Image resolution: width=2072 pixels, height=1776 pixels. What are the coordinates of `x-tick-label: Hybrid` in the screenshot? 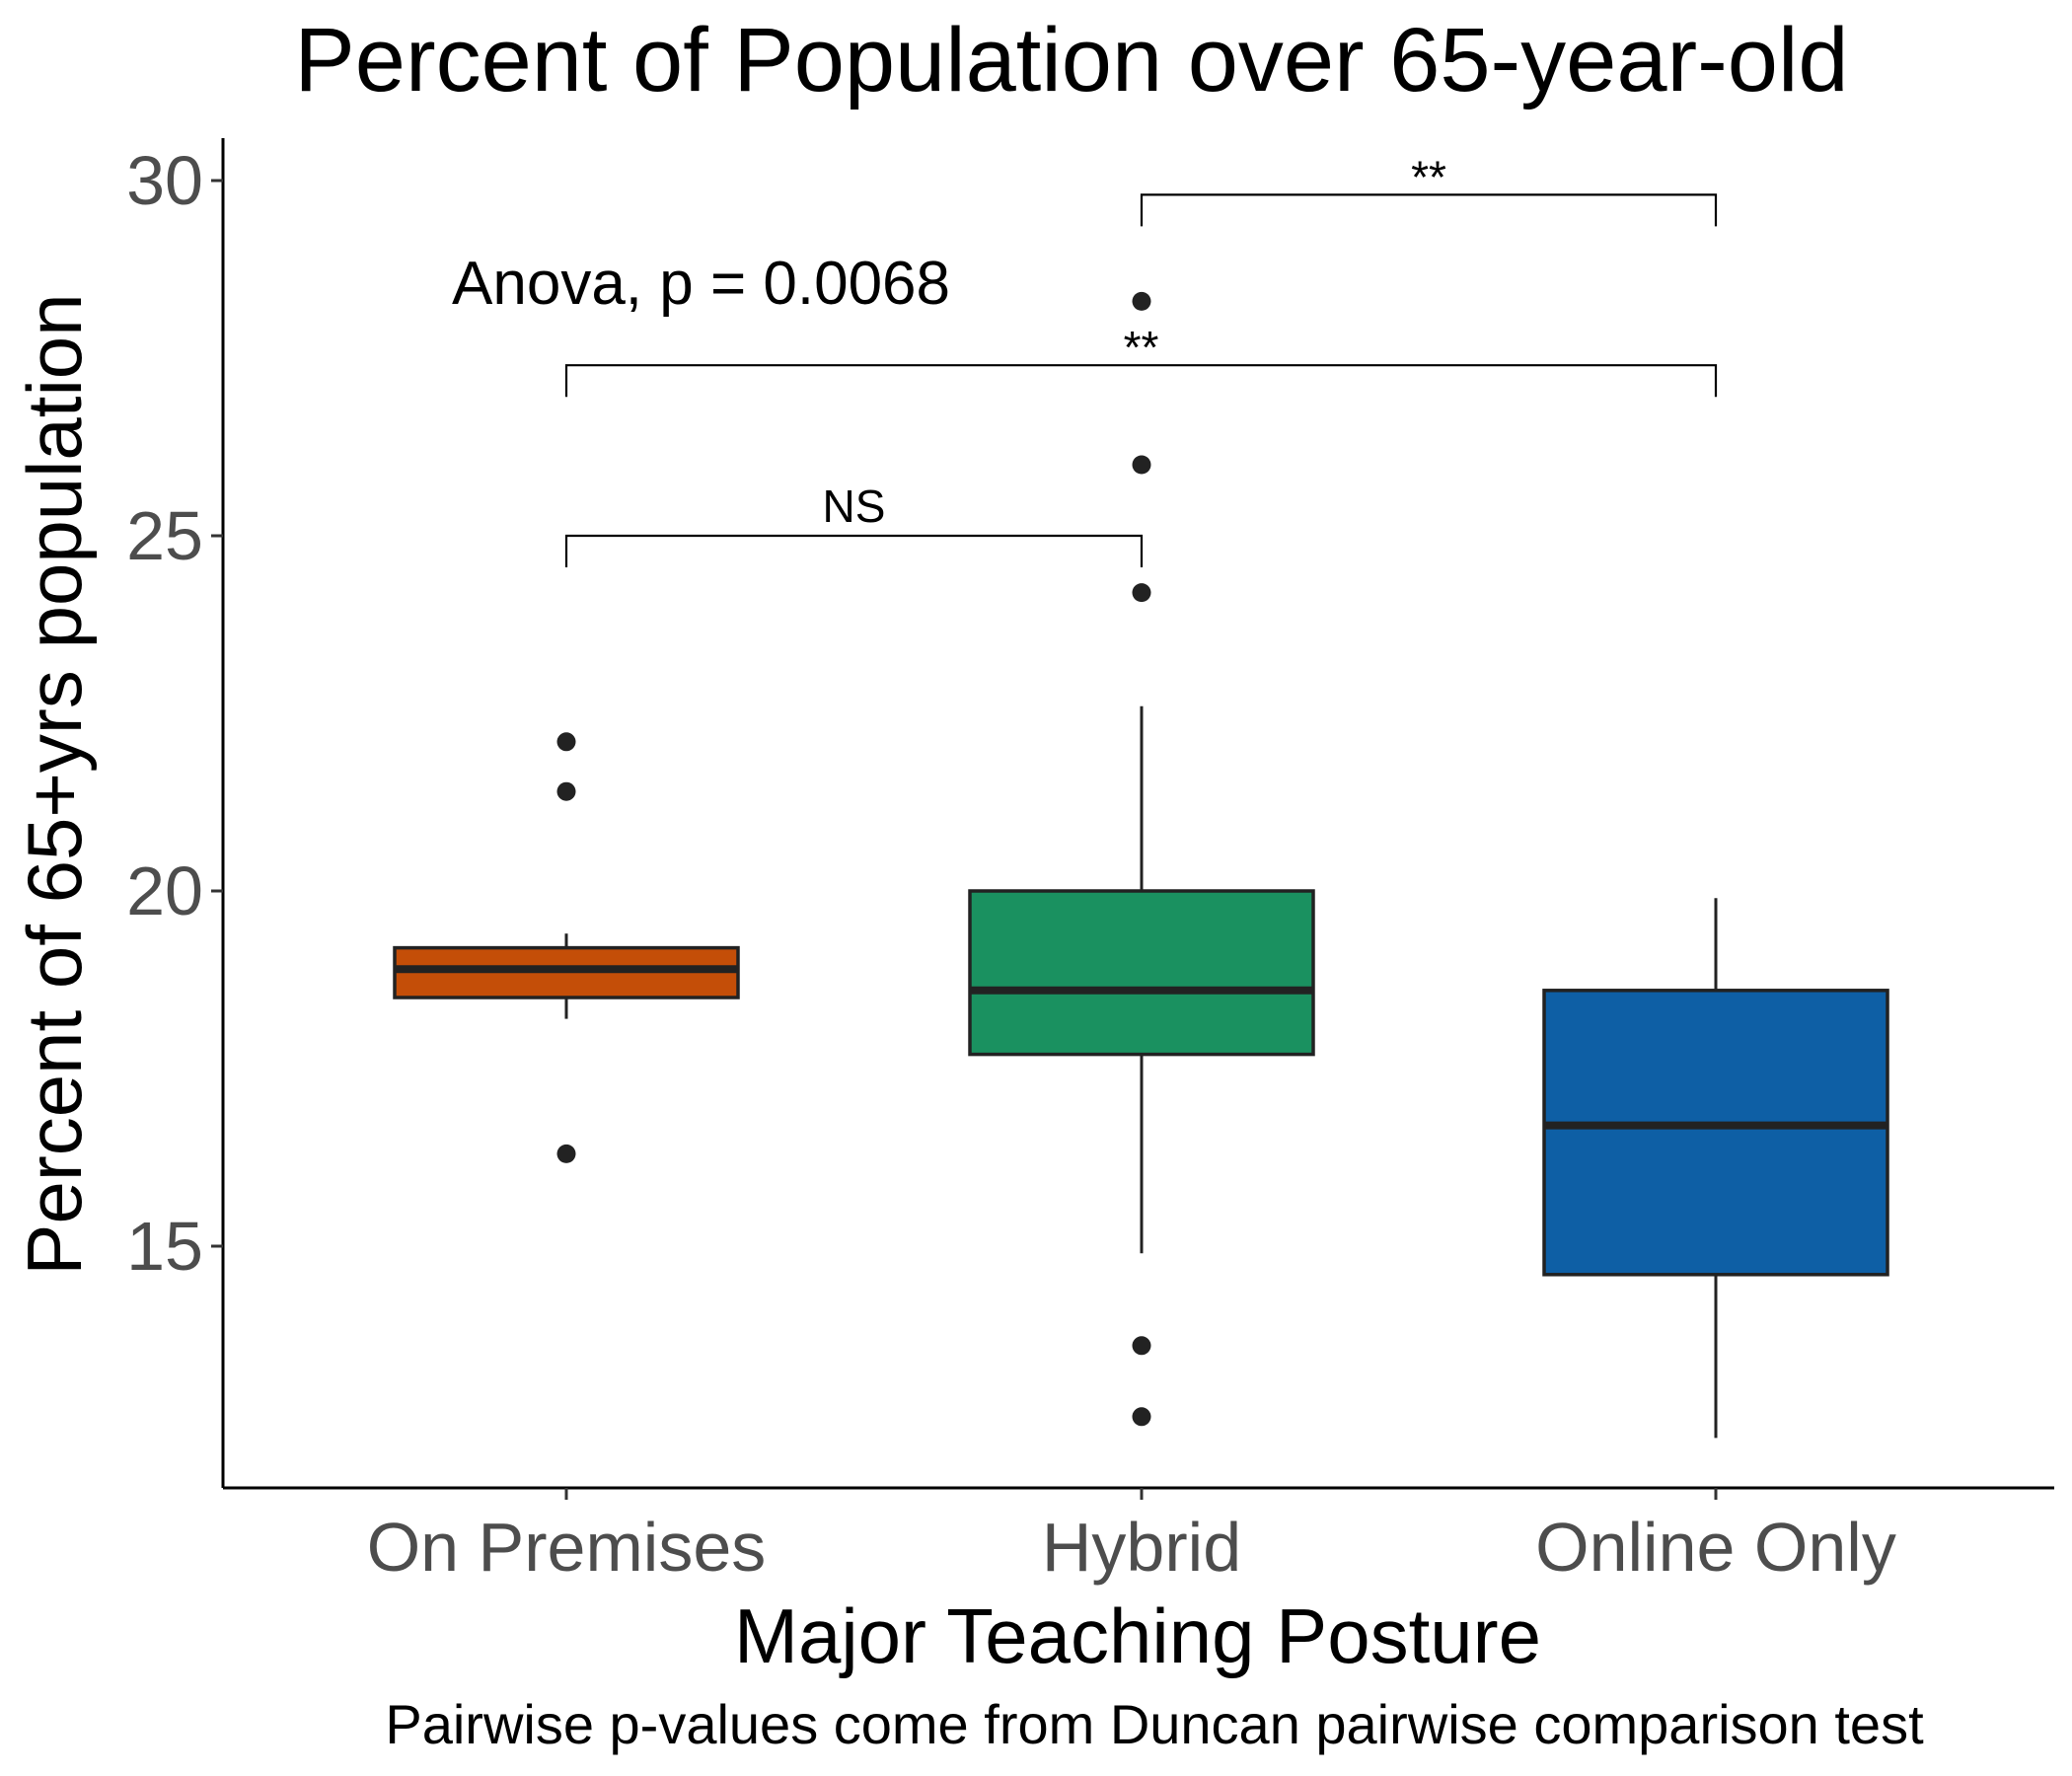 It's located at (1142, 1548).